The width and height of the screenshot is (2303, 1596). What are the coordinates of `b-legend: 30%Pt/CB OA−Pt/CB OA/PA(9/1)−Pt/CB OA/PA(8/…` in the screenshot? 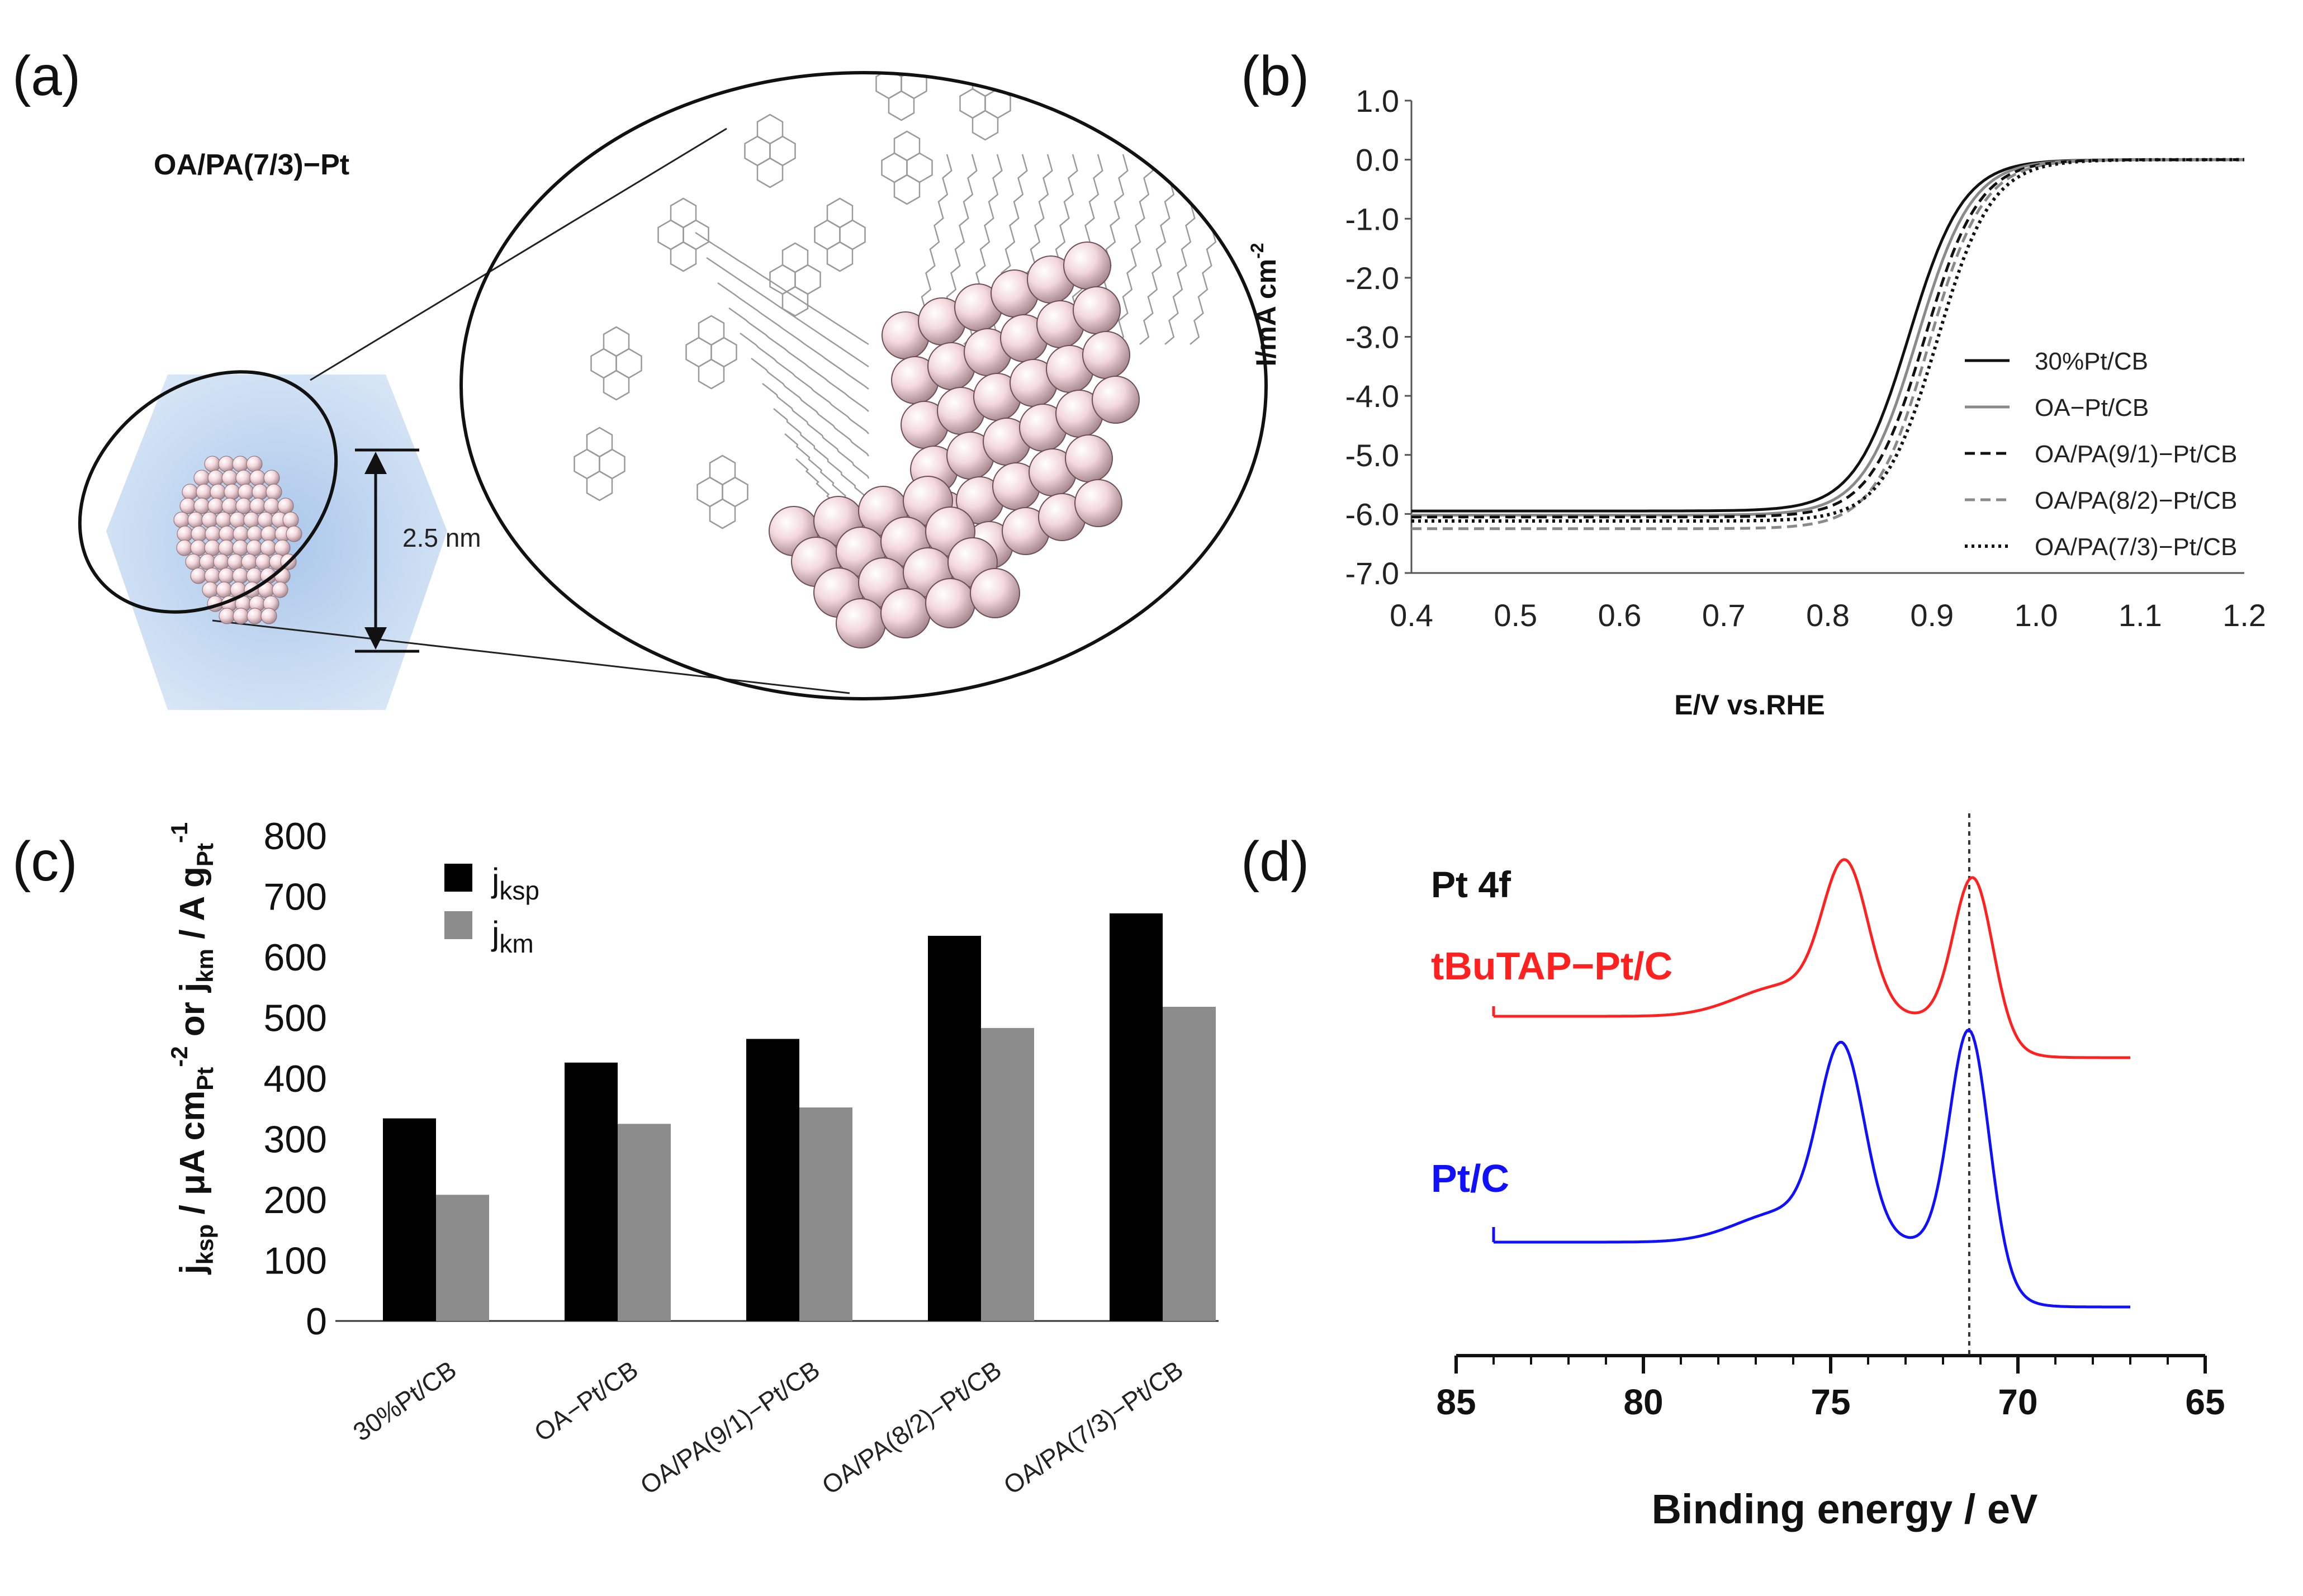 It's located at (2101, 454).